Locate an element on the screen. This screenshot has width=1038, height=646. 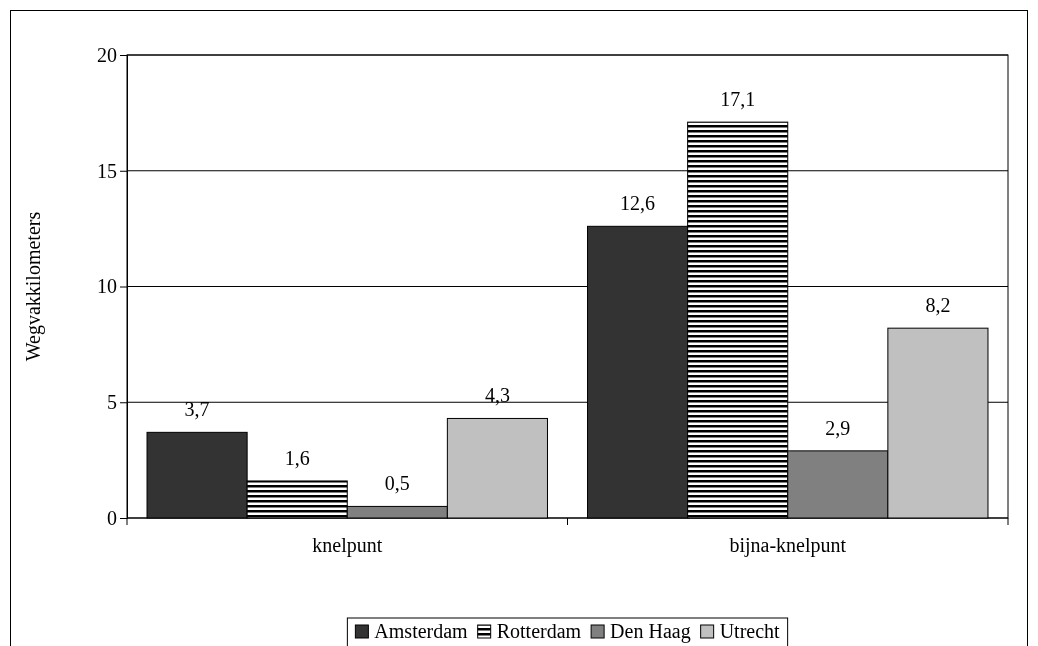
data-label: 3,7 is located at coordinates (197, 409).